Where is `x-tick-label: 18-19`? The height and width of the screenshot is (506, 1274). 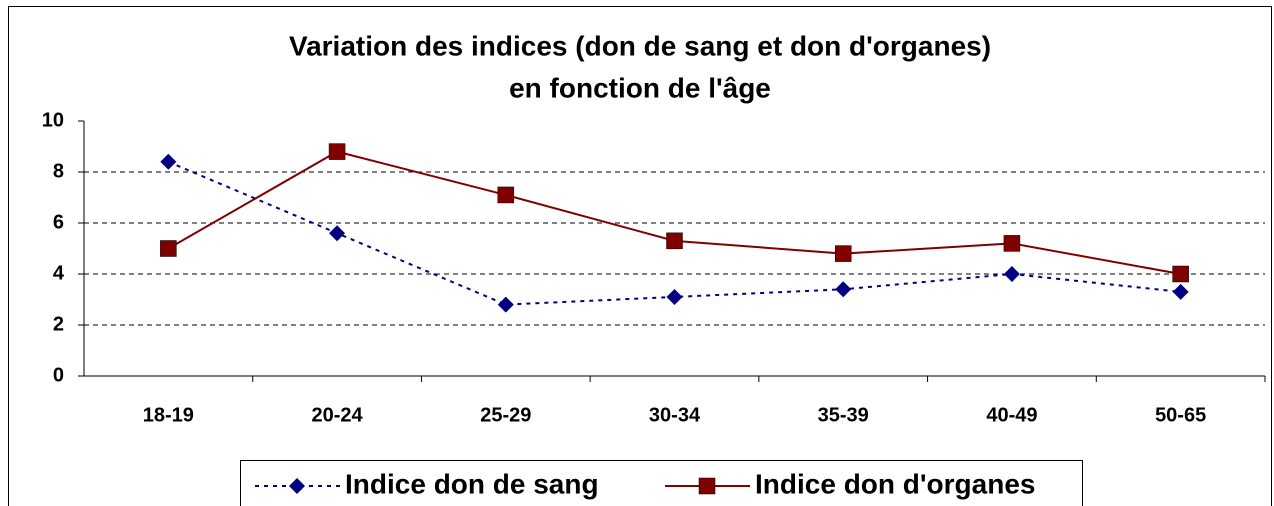 x-tick-label: 18-19 is located at coordinates (168, 415).